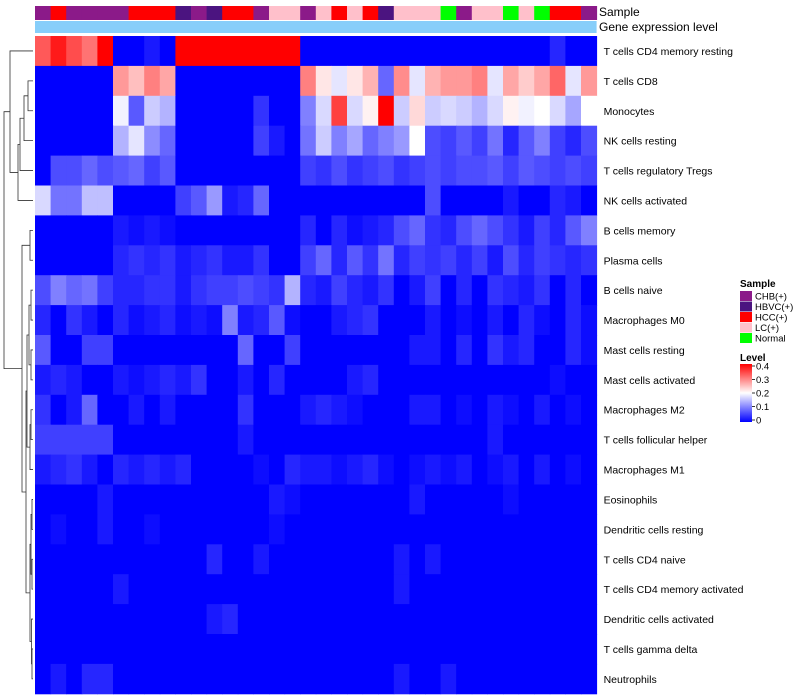  What do you see at coordinates (753, 358) in the screenshot?
I see `legend-level-title: Level` at bounding box center [753, 358].